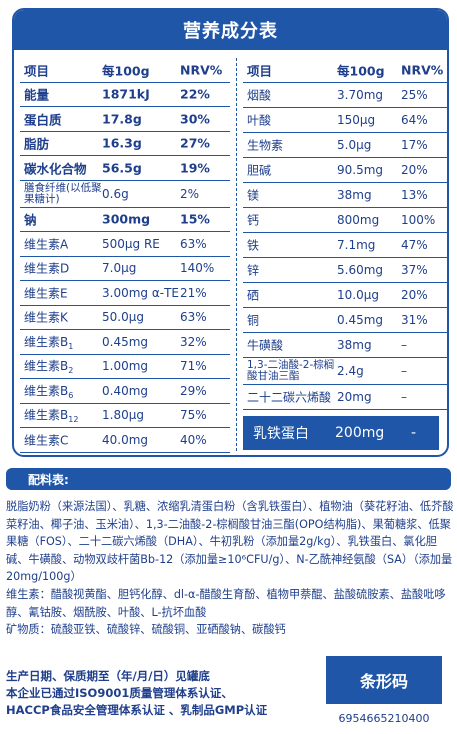  I want to click on nutrient-name: 铜, so click(253, 320).